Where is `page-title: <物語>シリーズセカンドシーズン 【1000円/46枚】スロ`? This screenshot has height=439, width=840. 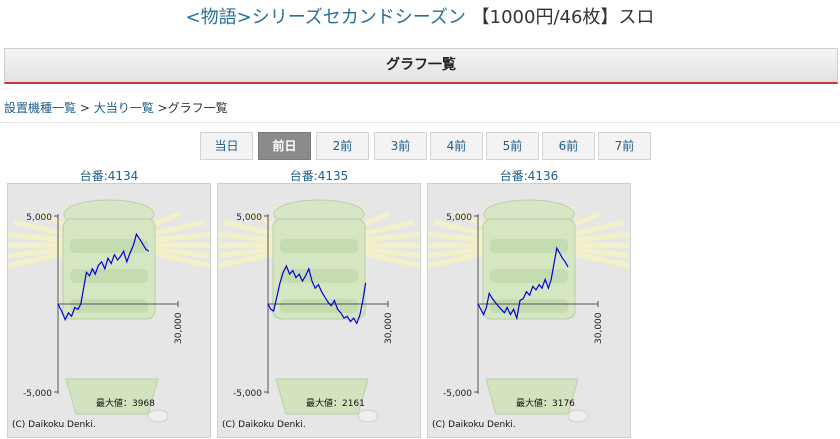
page-title: <物語>シリーズセカンドシーズン 【1000円/46枚】スロ is located at coordinates (420, 20).